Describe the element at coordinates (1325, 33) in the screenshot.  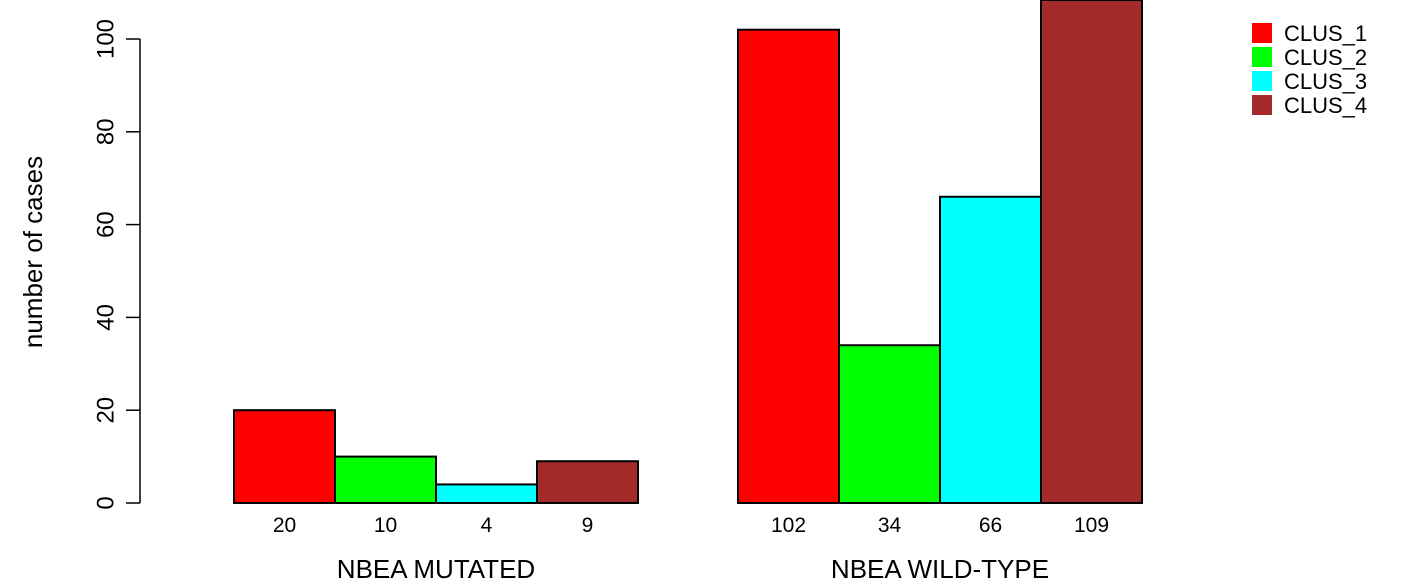
I see `legend-label: CLUS_1` at that location.